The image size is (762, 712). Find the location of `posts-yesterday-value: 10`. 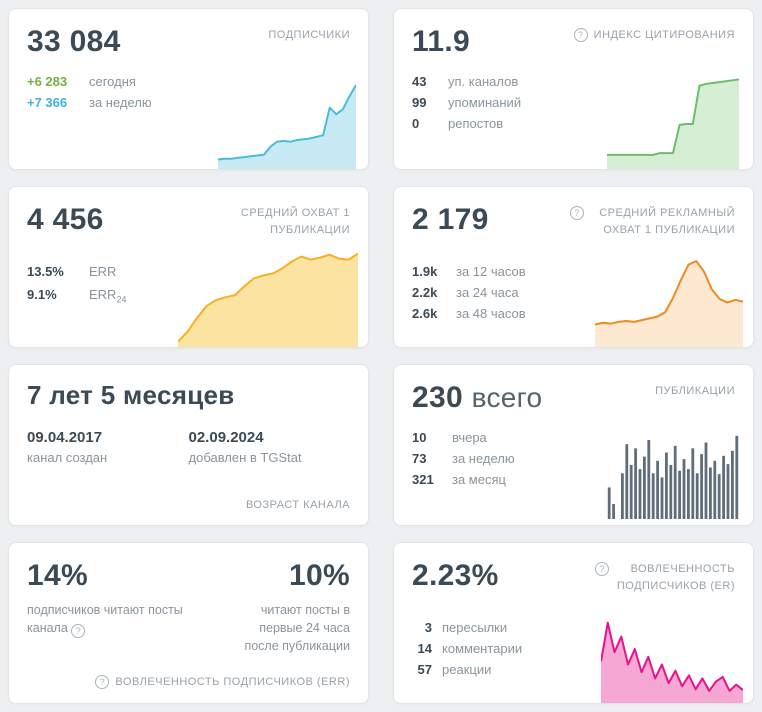

posts-yesterday-value: 10 is located at coordinates (419, 437).